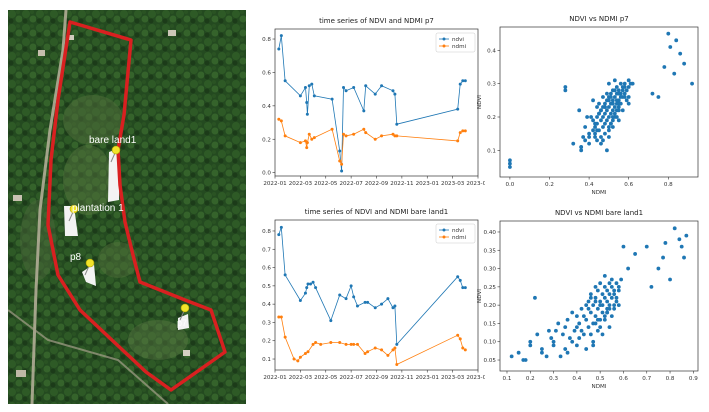 Image resolution: width=709 pixels, height=412 pixels. Describe the element at coordinates (490, 251) in the screenshot. I see `y-tick-label: 0.35` at that location.